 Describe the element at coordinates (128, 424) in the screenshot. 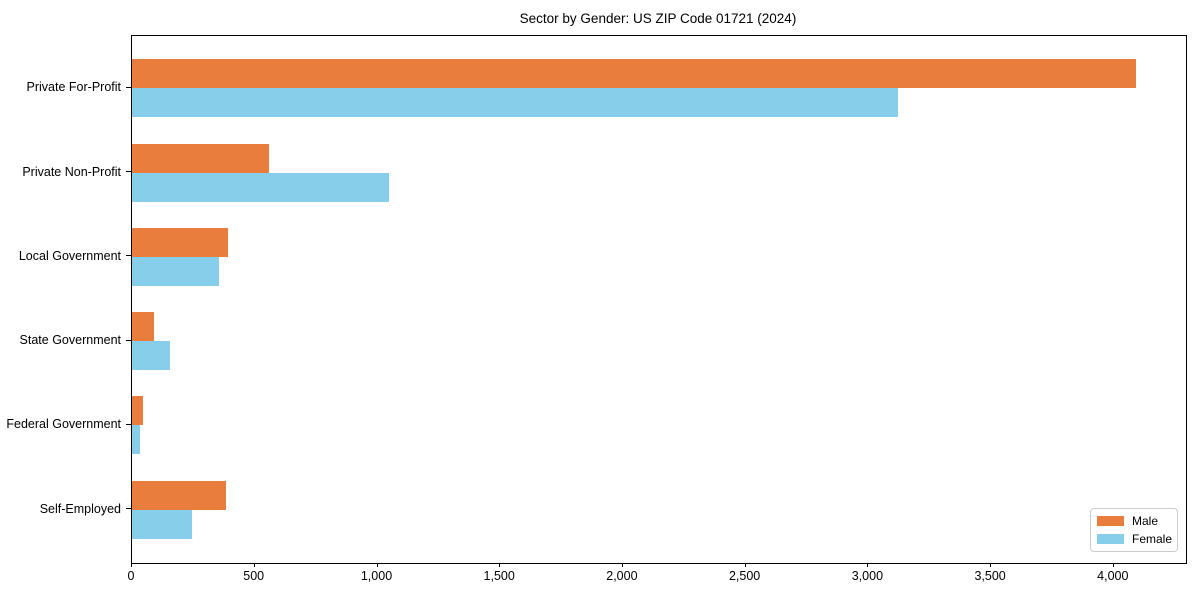

I see `y-tick-federal-government` at that location.